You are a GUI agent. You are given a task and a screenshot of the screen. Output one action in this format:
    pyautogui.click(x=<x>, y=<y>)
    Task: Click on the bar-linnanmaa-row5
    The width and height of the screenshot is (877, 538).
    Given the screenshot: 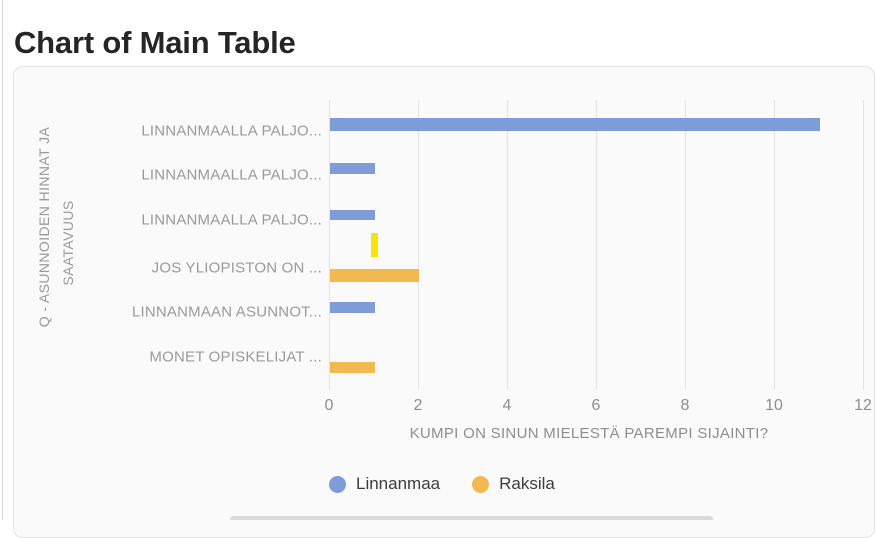 What is the action you would take?
    pyautogui.click(x=352, y=307)
    